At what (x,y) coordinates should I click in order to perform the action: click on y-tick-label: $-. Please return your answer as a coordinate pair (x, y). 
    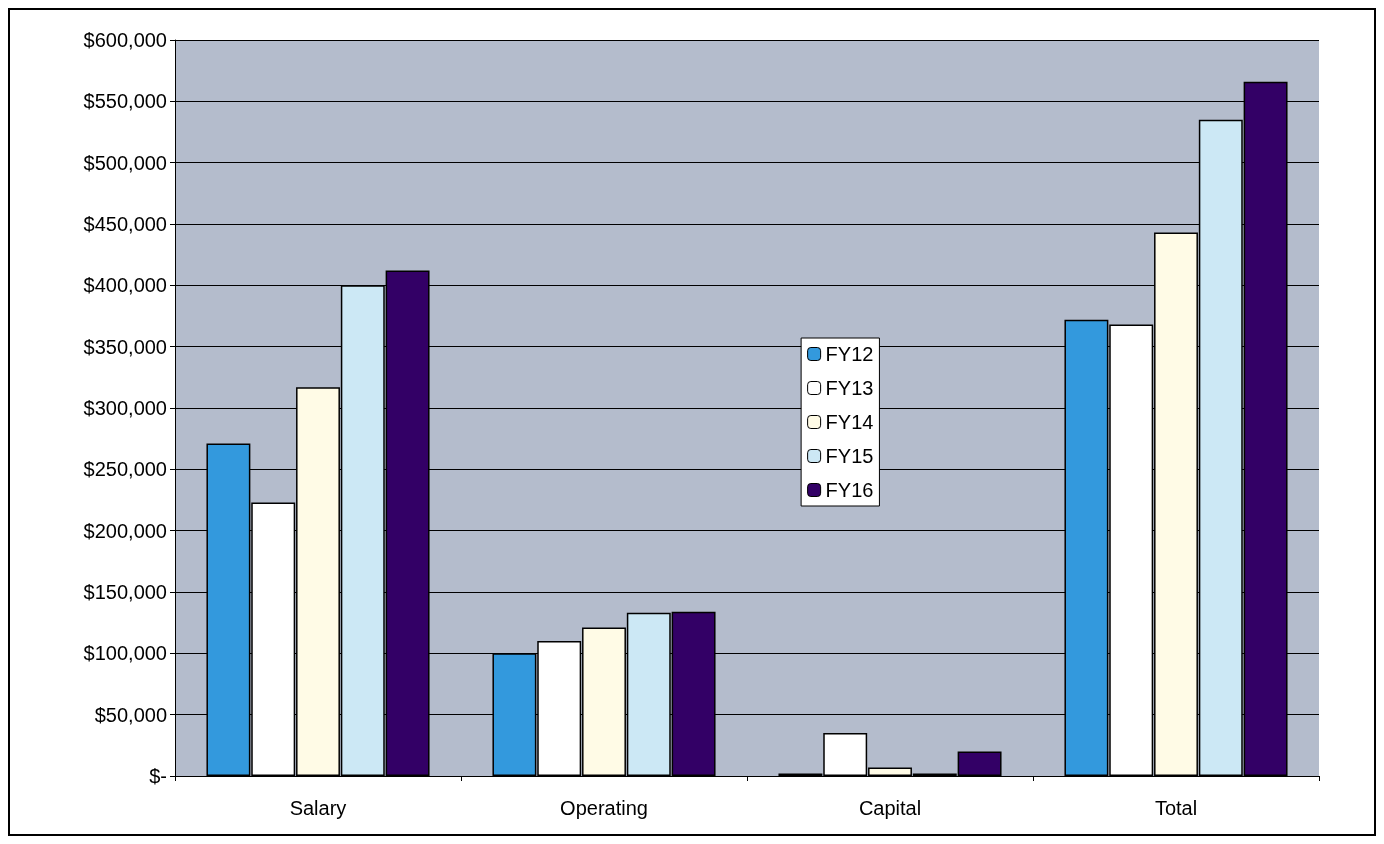
    Looking at the image, I should click on (158, 776).